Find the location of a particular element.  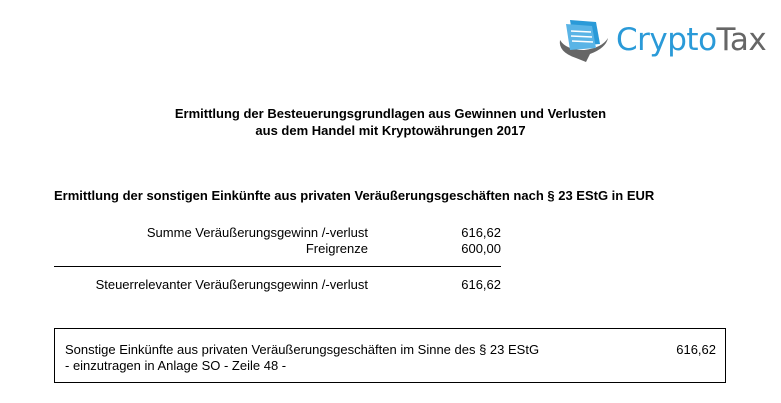

title-line-2: aus dem Handel mit Kryptowährungen 2017 is located at coordinates (390, 130).